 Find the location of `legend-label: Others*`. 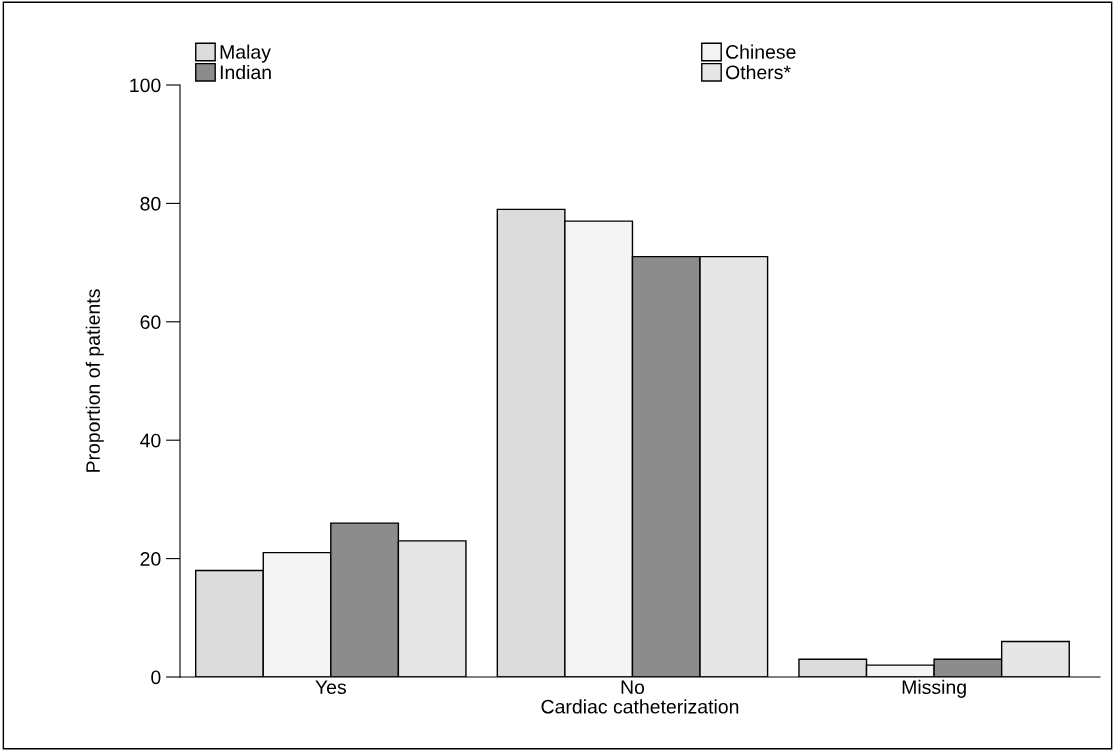

legend-label: Others* is located at coordinates (758, 72).